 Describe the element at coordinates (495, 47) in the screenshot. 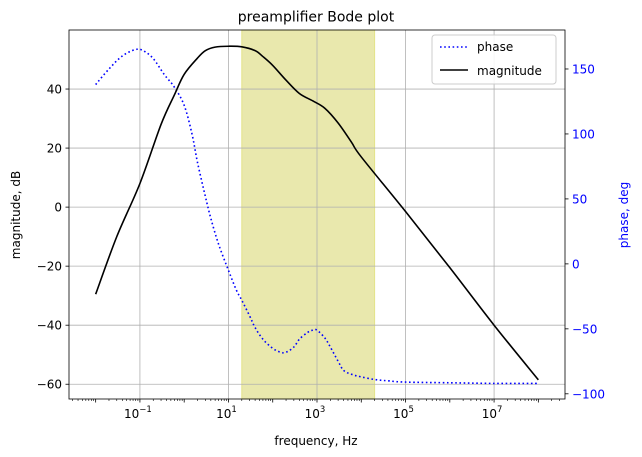

I see `legend-phase-label: phase` at that location.